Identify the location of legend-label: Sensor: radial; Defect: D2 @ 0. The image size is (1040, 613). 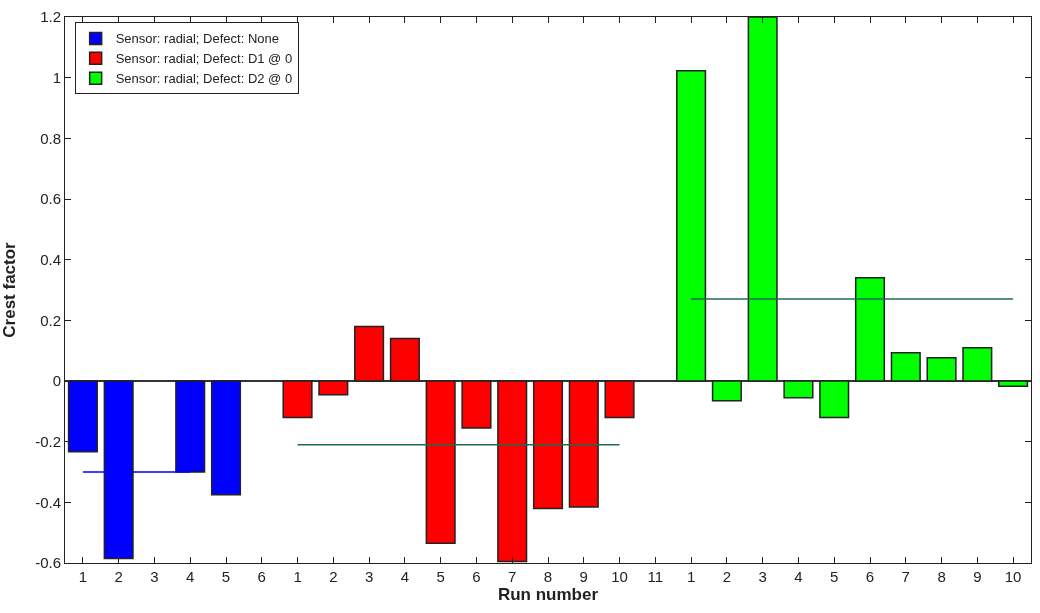
(204, 79).